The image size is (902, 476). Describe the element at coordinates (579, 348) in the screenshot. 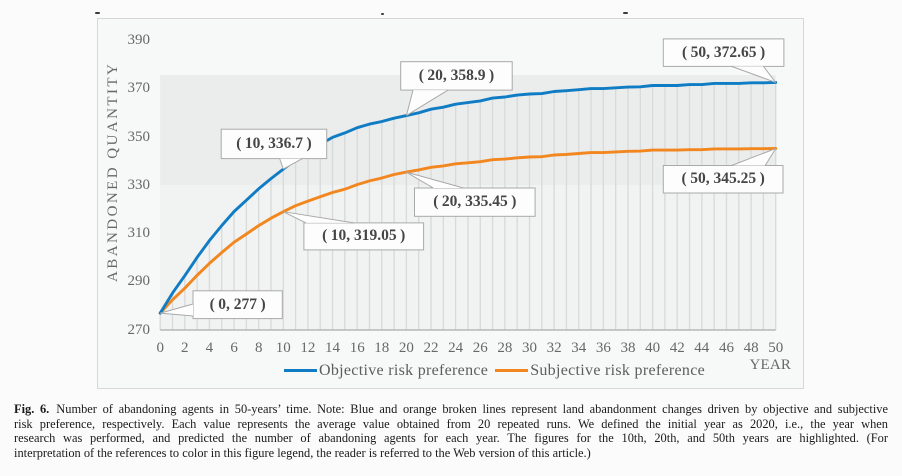

I see `x-tick-label: 34` at that location.